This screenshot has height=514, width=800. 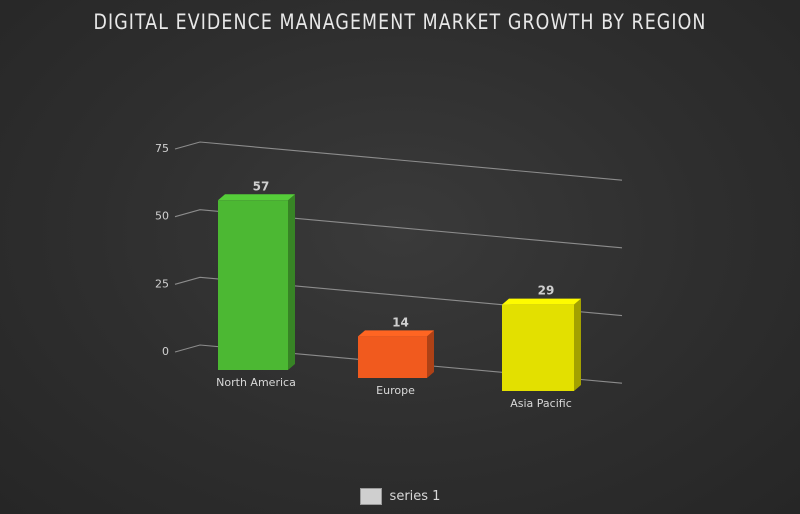 I want to click on y-tick-label: 50, so click(x=162, y=216).